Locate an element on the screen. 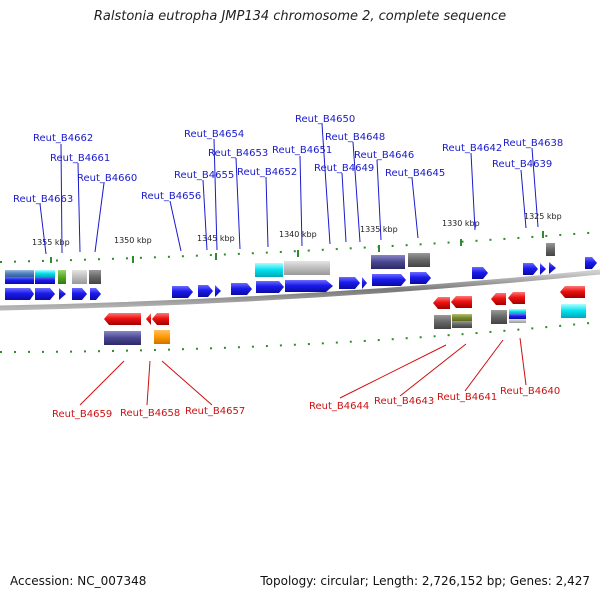 The height and width of the screenshot is (600, 600). gene-label: Reut_B4649 is located at coordinates (344, 168).